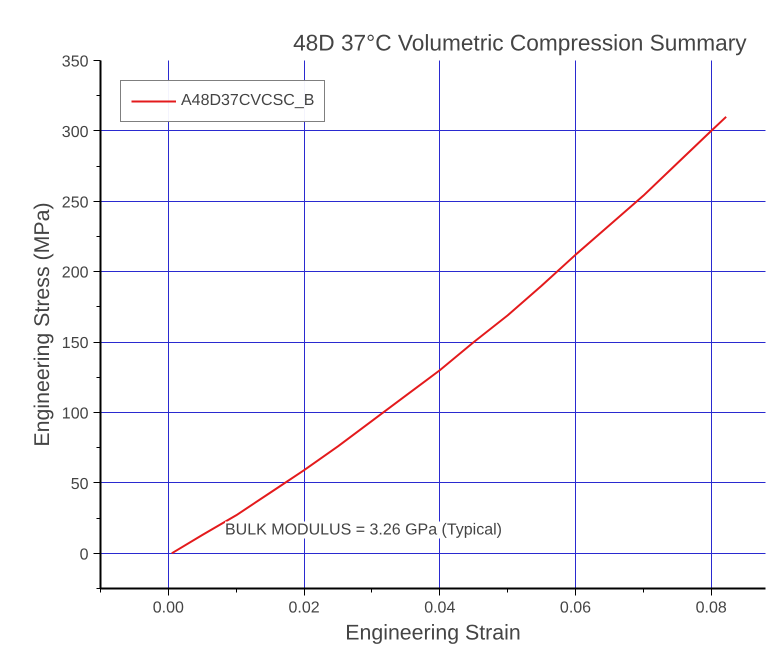 The width and height of the screenshot is (773, 671). Describe the element at coordinates (42, 324) in the screenshot. I see `y-axis-title: Engineering Stress (MPa)` at that location.